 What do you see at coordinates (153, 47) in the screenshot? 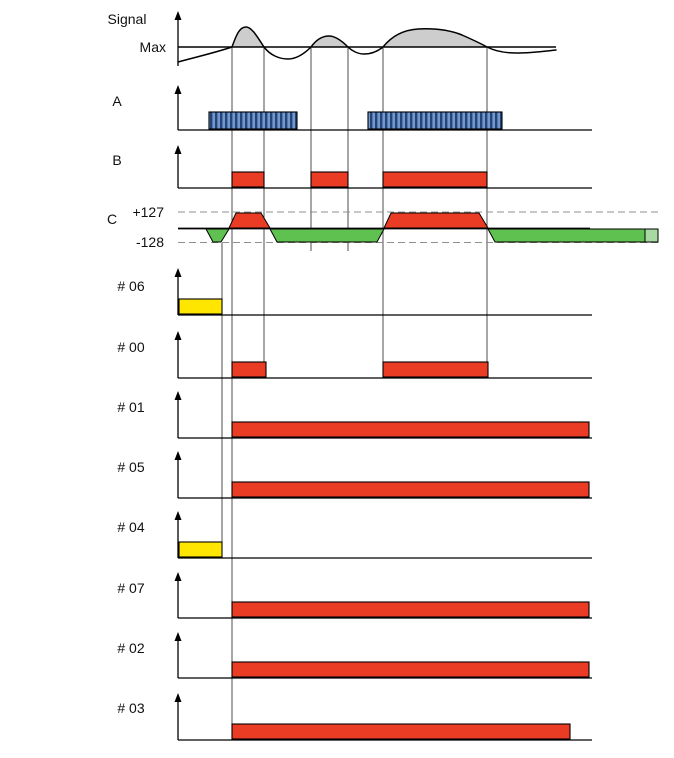
I see `max-label: Max` at bounding box center [153, 47].